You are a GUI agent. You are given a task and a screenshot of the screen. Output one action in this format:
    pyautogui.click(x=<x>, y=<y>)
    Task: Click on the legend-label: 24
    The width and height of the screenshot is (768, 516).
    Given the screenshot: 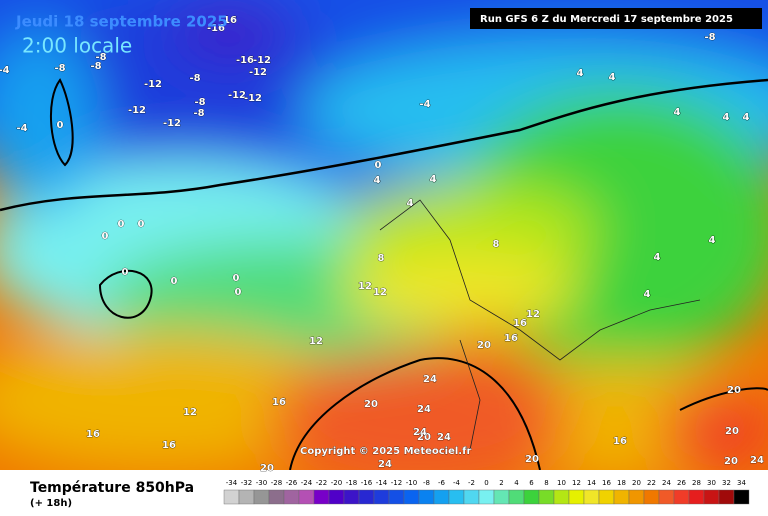 What is the action you would take?
    pyautogui.click(x=666, y=483)
    